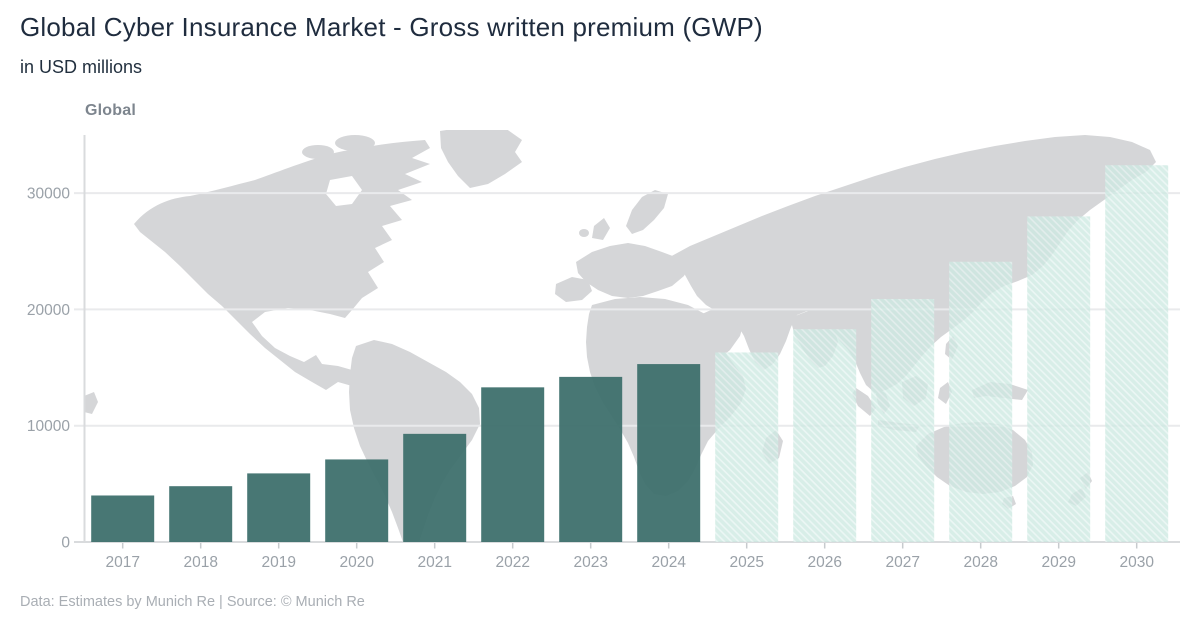 This screenshot has width=1200, height=618. I want to click on x-tick-label-2025: 2025, so click(746, 562).